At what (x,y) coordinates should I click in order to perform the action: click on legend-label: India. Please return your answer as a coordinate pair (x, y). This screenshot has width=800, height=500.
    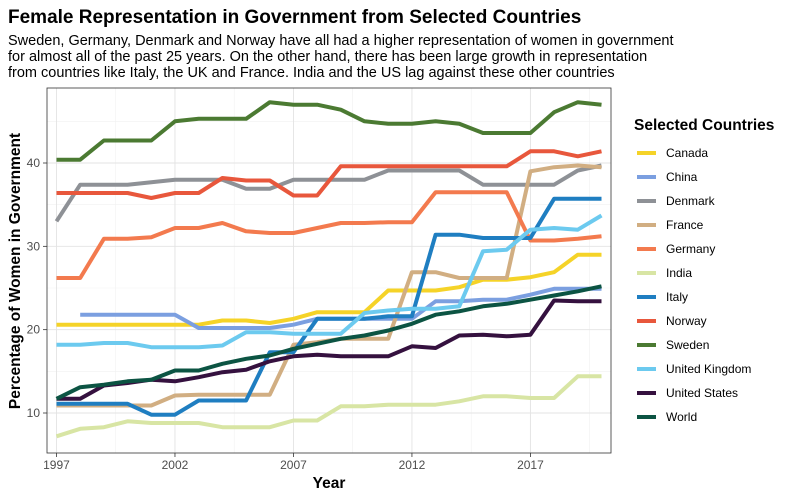
    Looking at the image, I should click on (679, 273).